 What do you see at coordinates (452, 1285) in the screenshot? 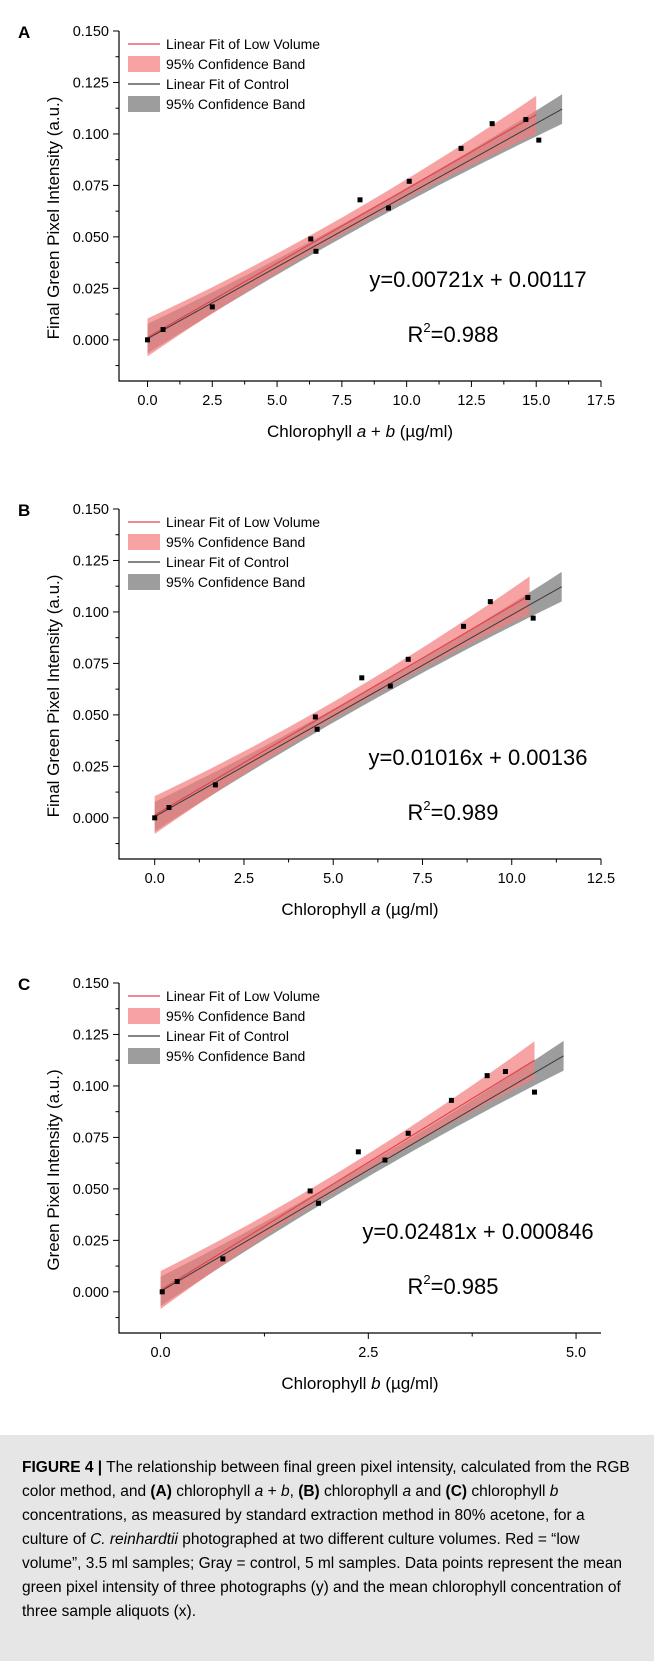
I see `r-squared: R2=0.985` at bounding box center [452, 1285].